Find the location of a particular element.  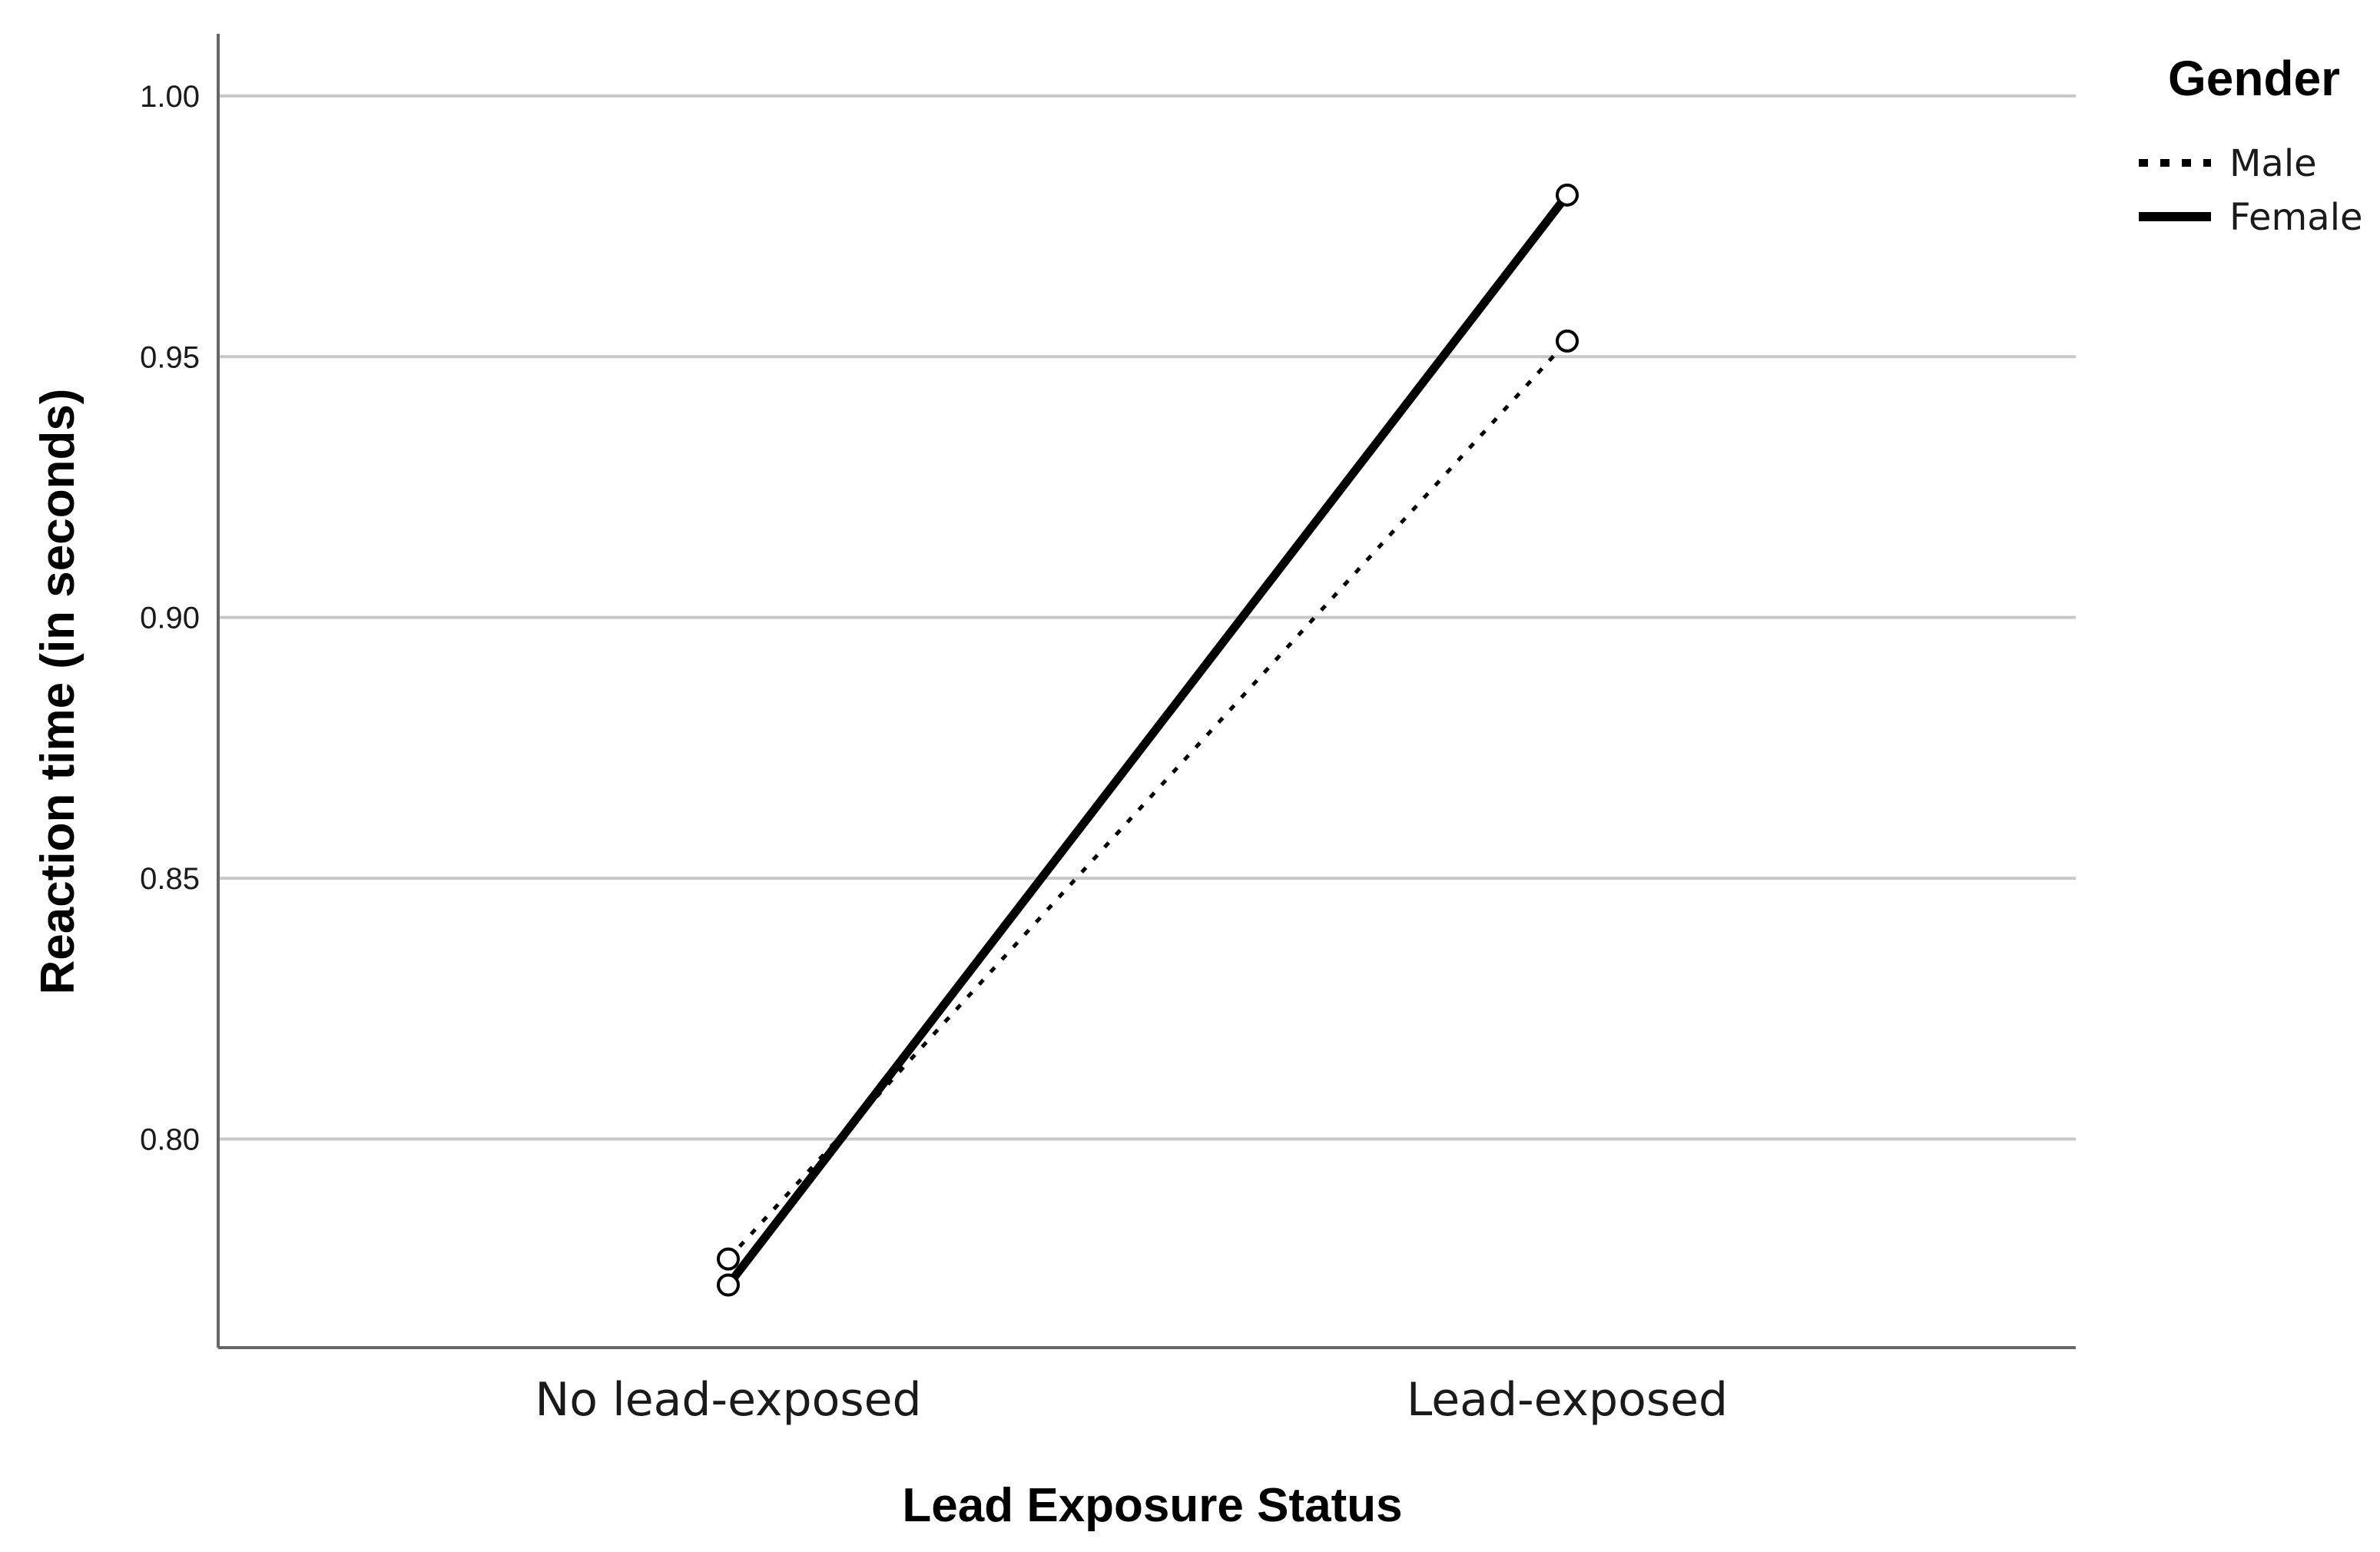

x-category-label: Lead-exposed is located at coordinates (1567, 1400).